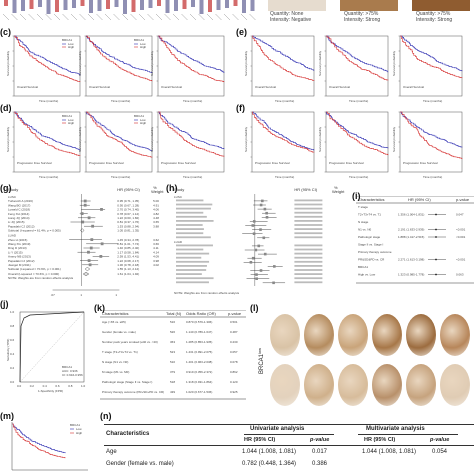  I want to click on forest-weight-text: 4.11, so click(156, 248).